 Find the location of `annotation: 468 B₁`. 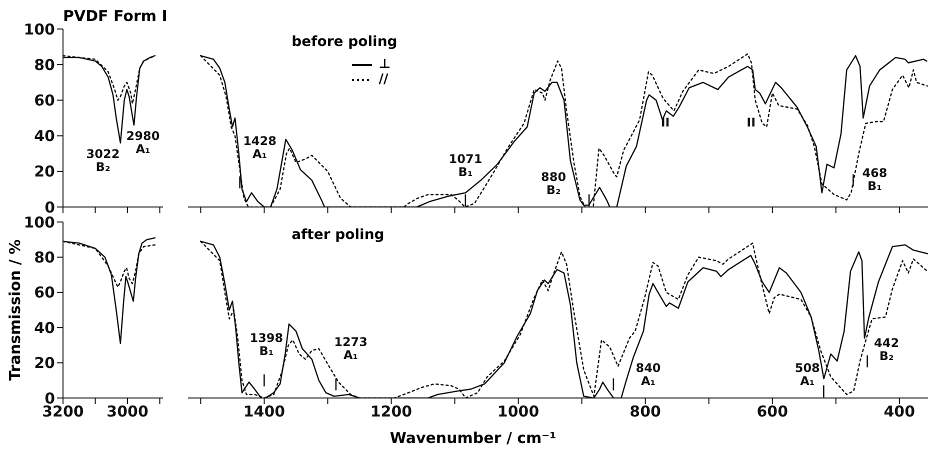

annotation: 468 B₁ is located at coordinates (875, 180).